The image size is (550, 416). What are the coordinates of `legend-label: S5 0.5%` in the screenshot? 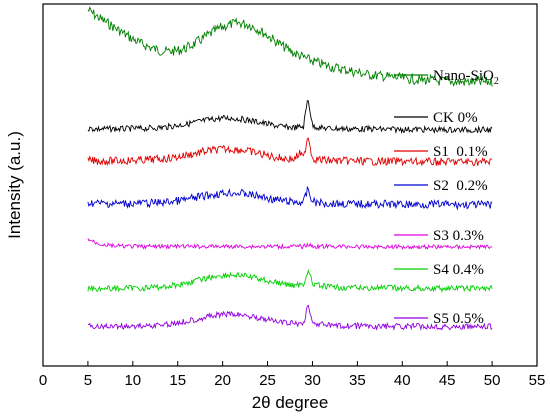 It's located at (458, 319).